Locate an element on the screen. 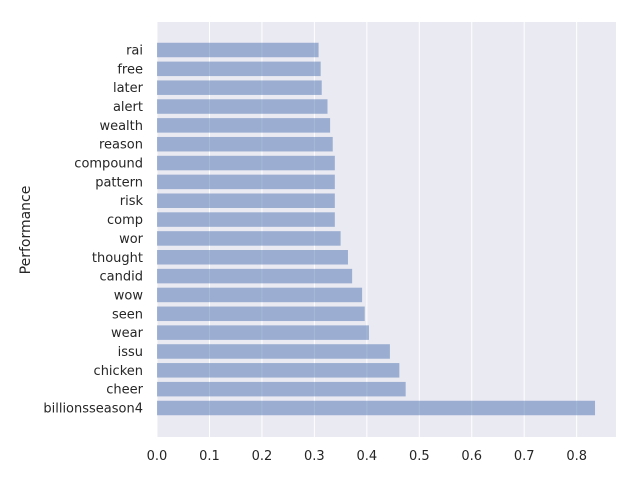 This screenshot has width=640, height=480. y-tick-label: wealth is located at coordinates (121, 126).